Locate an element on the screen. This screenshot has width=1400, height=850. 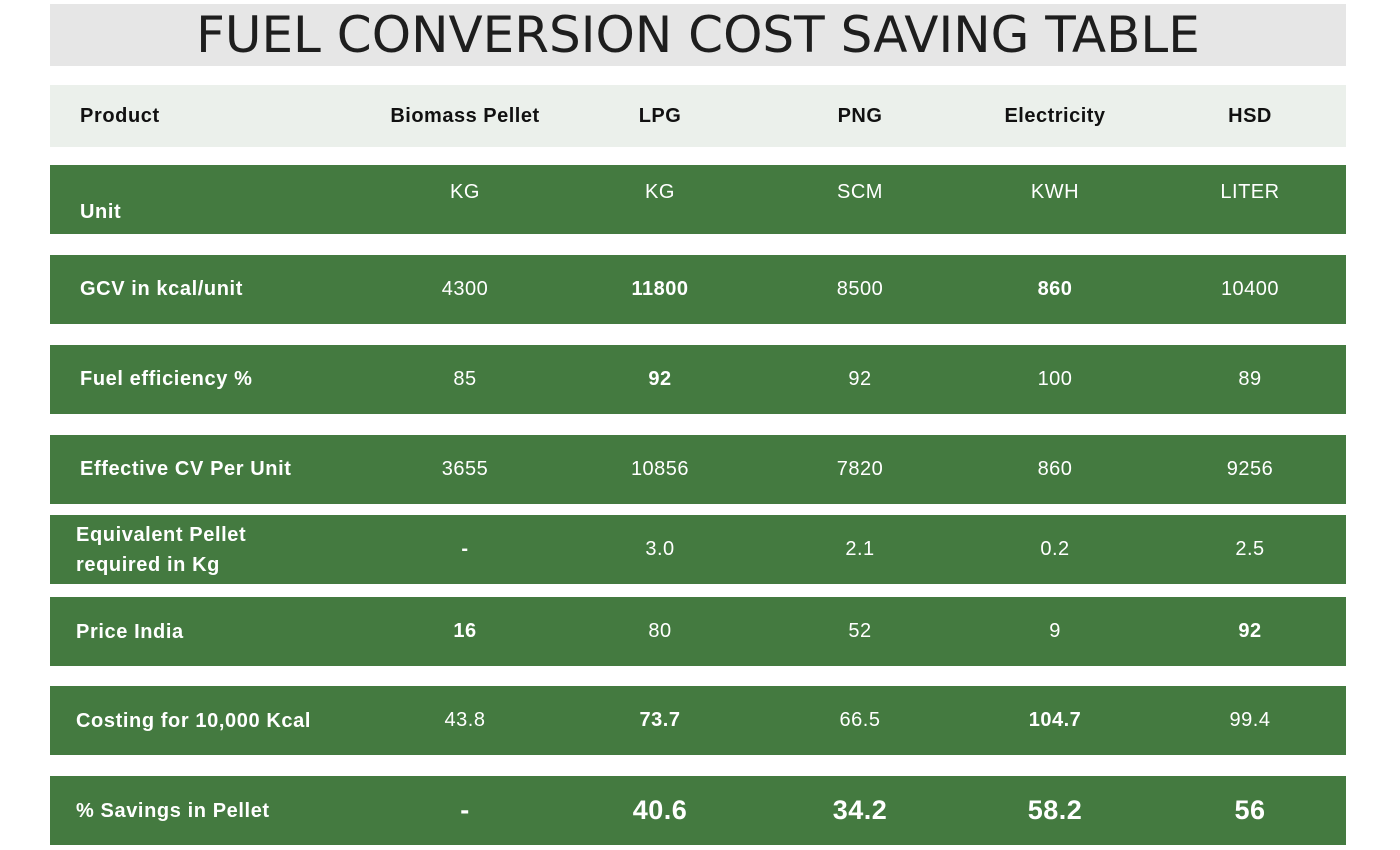
cell-png: 7820 is located at coordinates (860, 469).